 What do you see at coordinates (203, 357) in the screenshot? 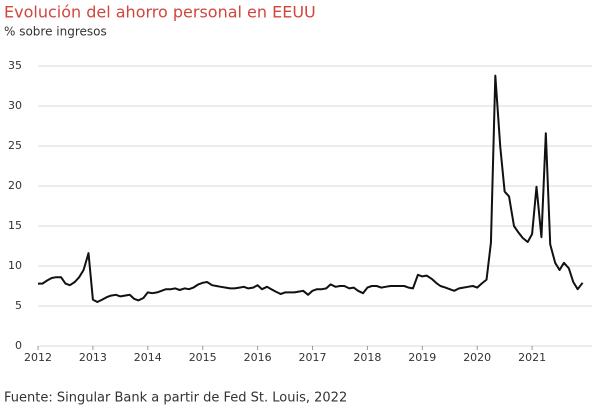
I see `x-tick-label: 2015` at bounding box center [203, 357].